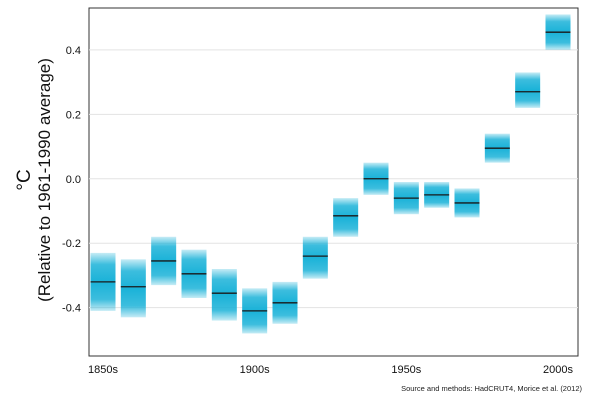 The image size is (599, 410). Describe the element at coordinates (255, 370) in the screenshot. I see `x-tick-label: 1900s` at that location.